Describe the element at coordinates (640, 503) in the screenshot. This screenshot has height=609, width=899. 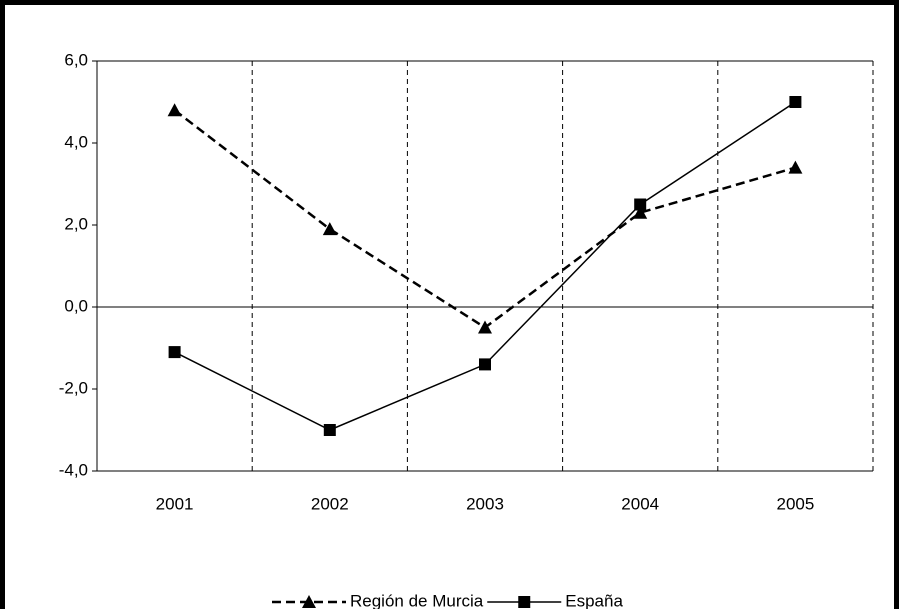
I see `x-tick-label: 2004` at that location.